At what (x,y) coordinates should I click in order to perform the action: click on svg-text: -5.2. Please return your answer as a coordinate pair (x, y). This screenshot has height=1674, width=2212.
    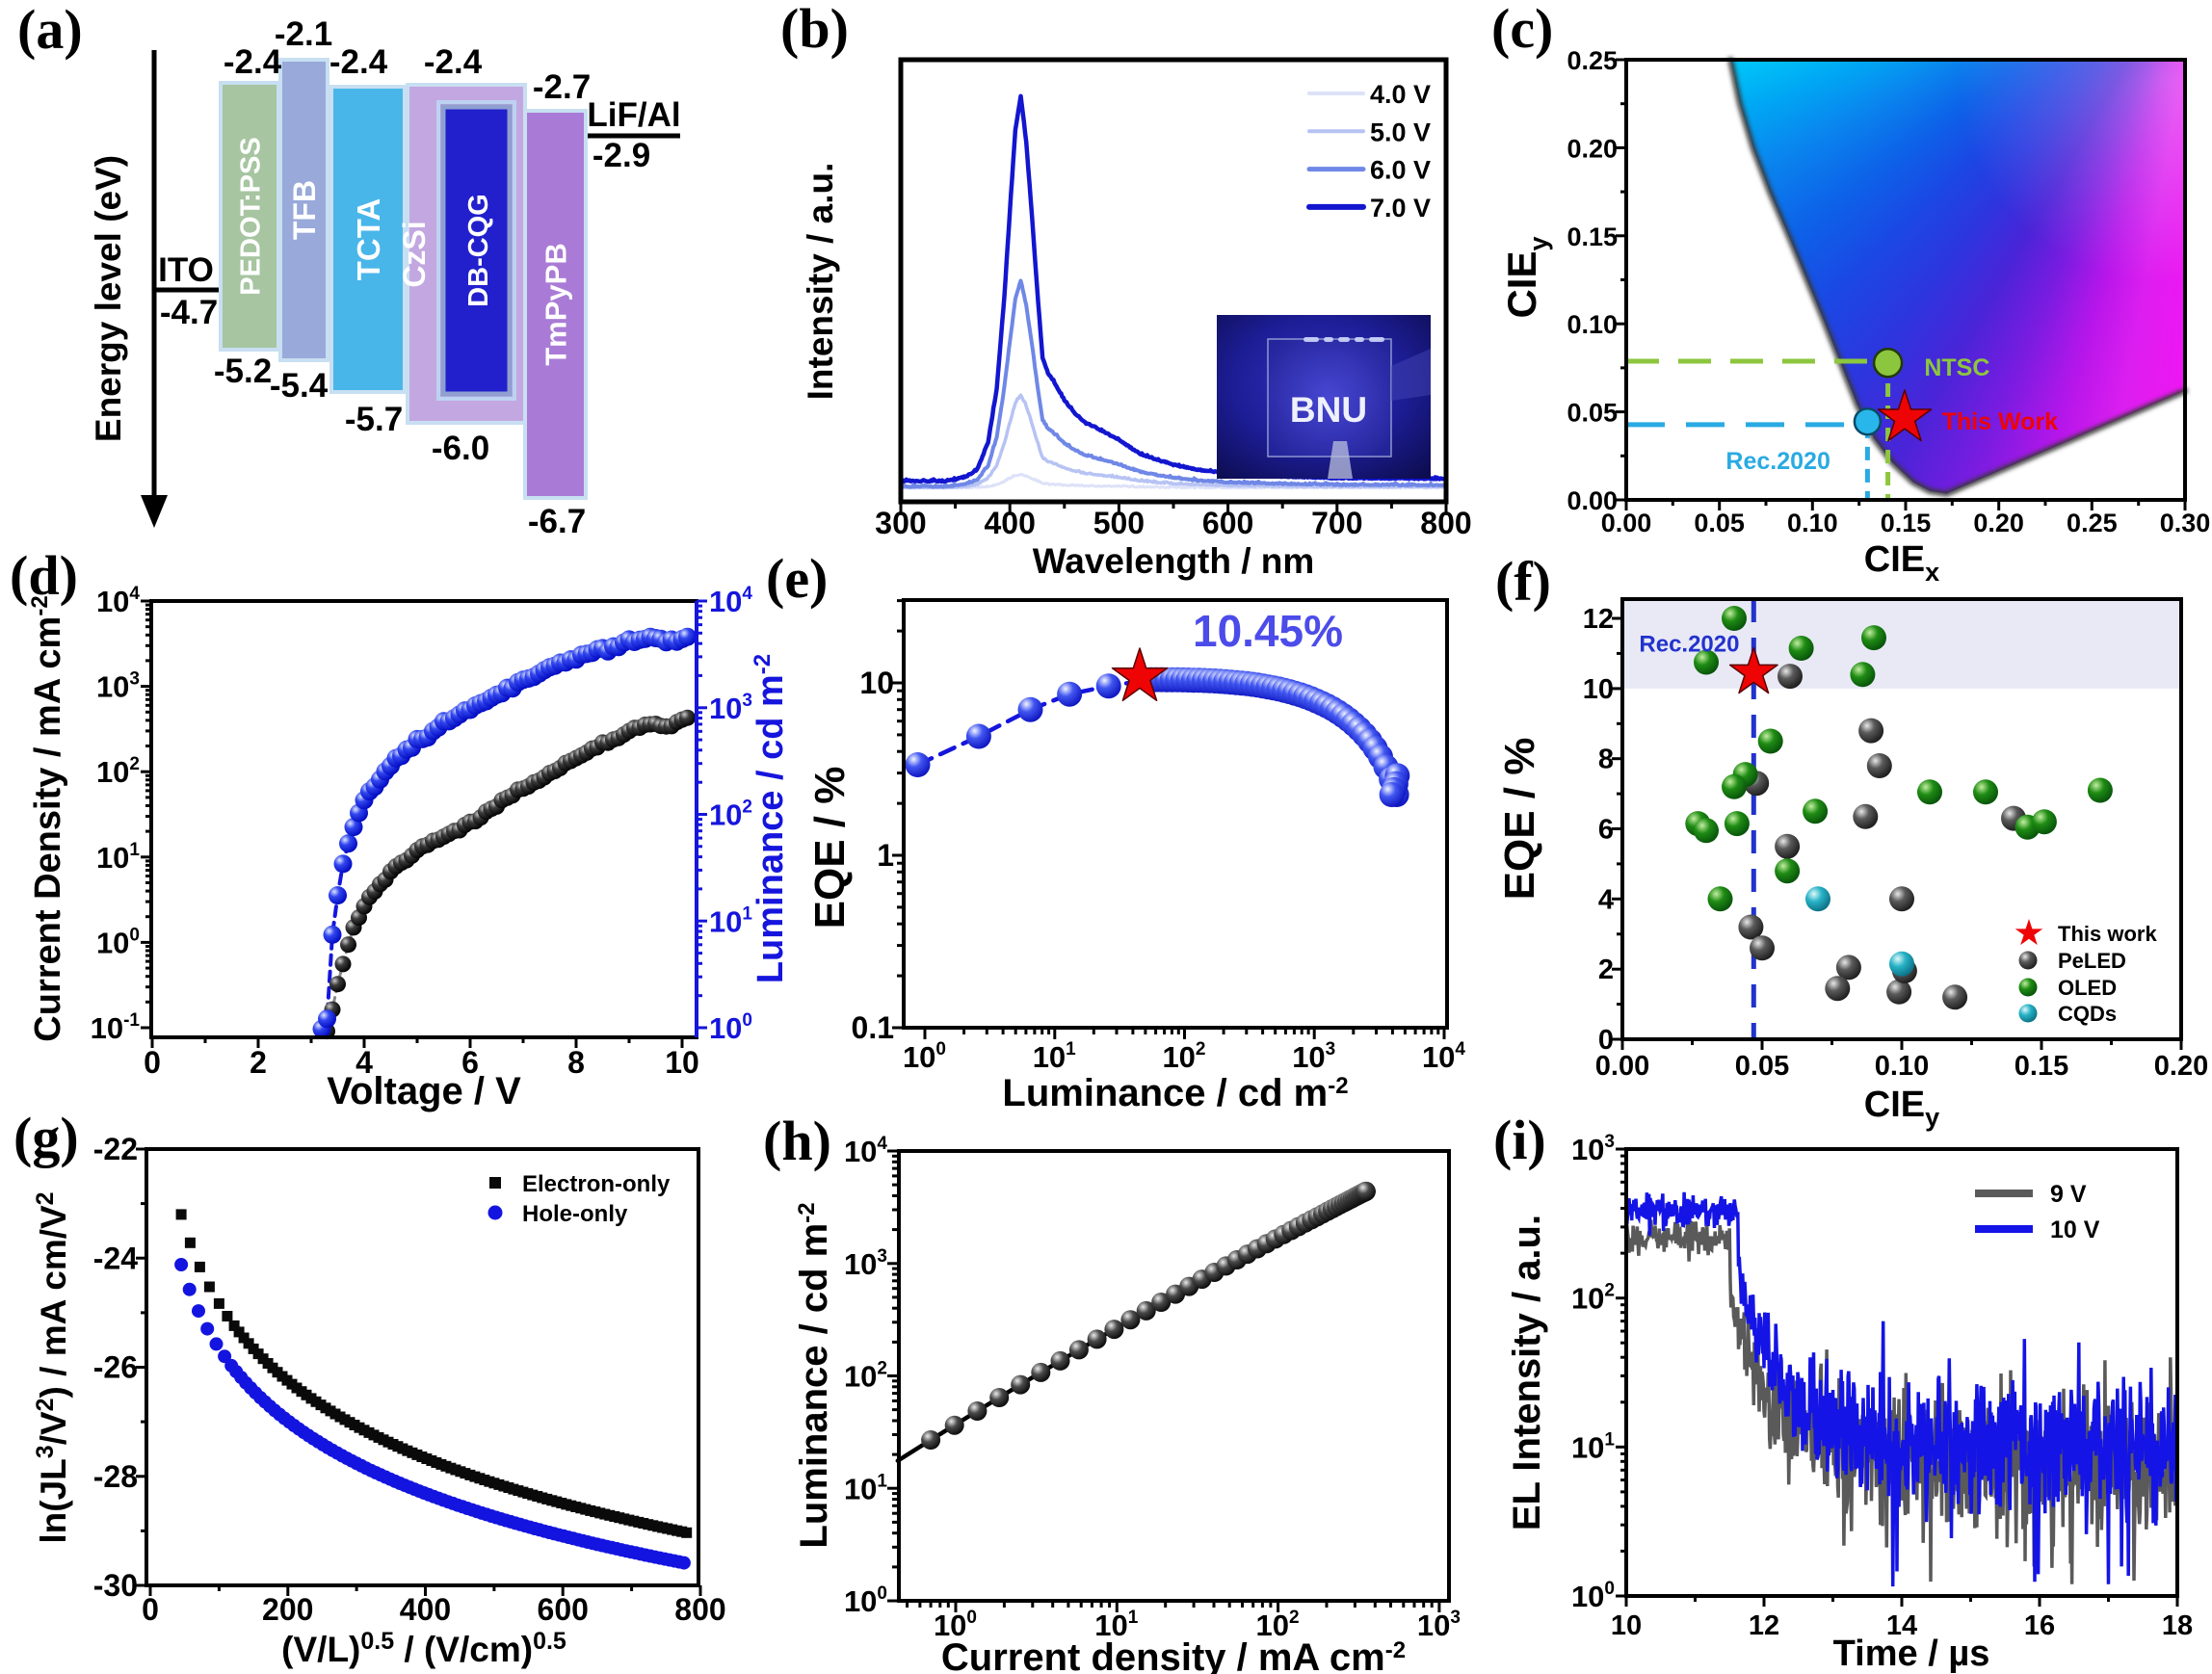
    Looking at the image, I should click on (243, 371).